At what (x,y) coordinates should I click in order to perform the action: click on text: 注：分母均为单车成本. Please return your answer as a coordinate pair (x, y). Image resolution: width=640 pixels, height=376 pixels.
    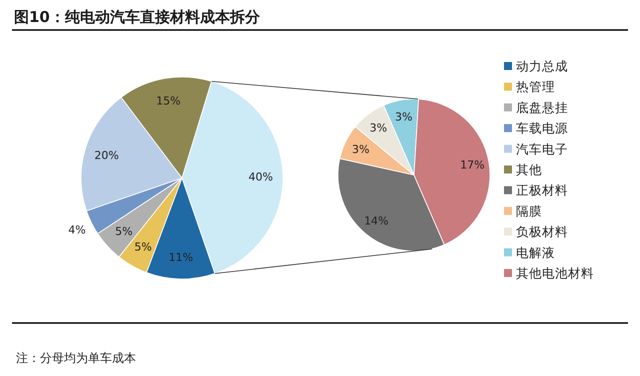
    Looking at the image, I should click on (76, 358).